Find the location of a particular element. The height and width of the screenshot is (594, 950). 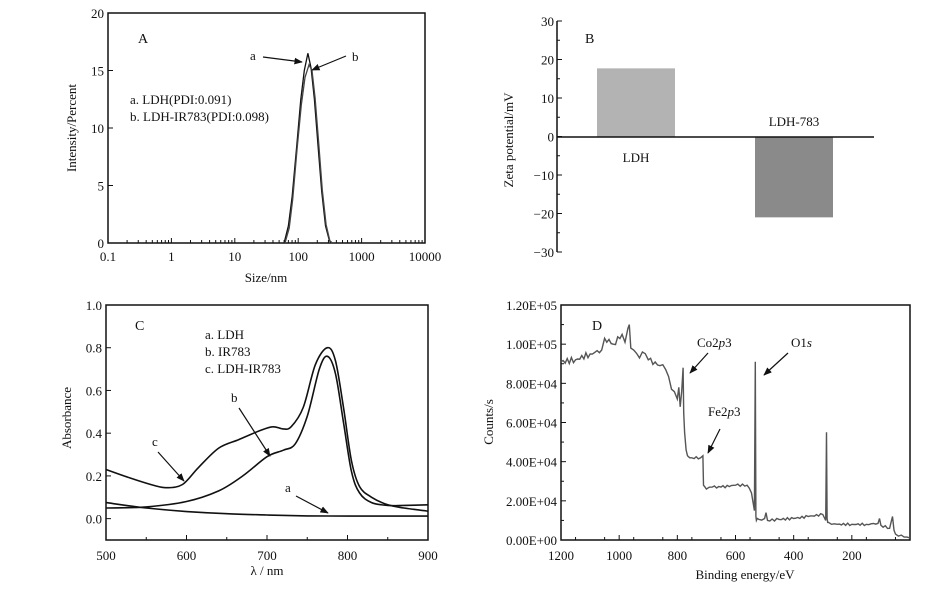

panel-c-ytick-label: 0.2 is located at coordinates (94, 476).